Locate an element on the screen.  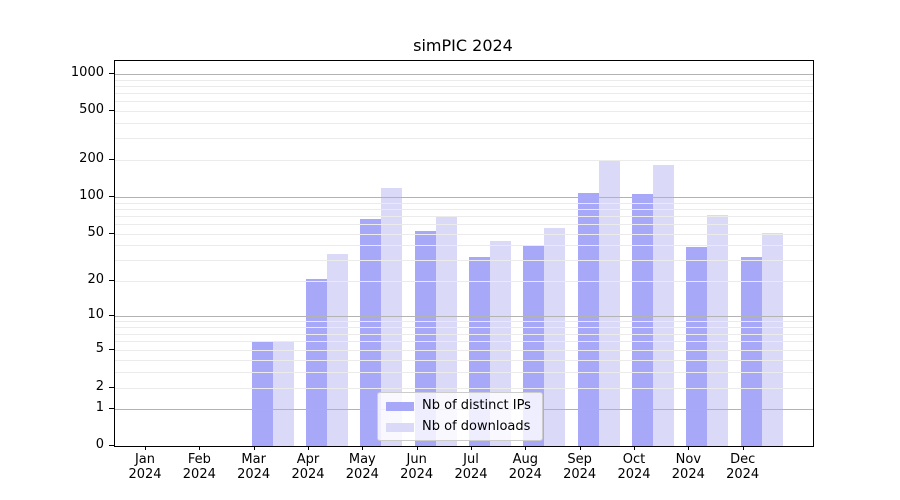
ytick-label-500: 500 is located at coordinates (91, 109).